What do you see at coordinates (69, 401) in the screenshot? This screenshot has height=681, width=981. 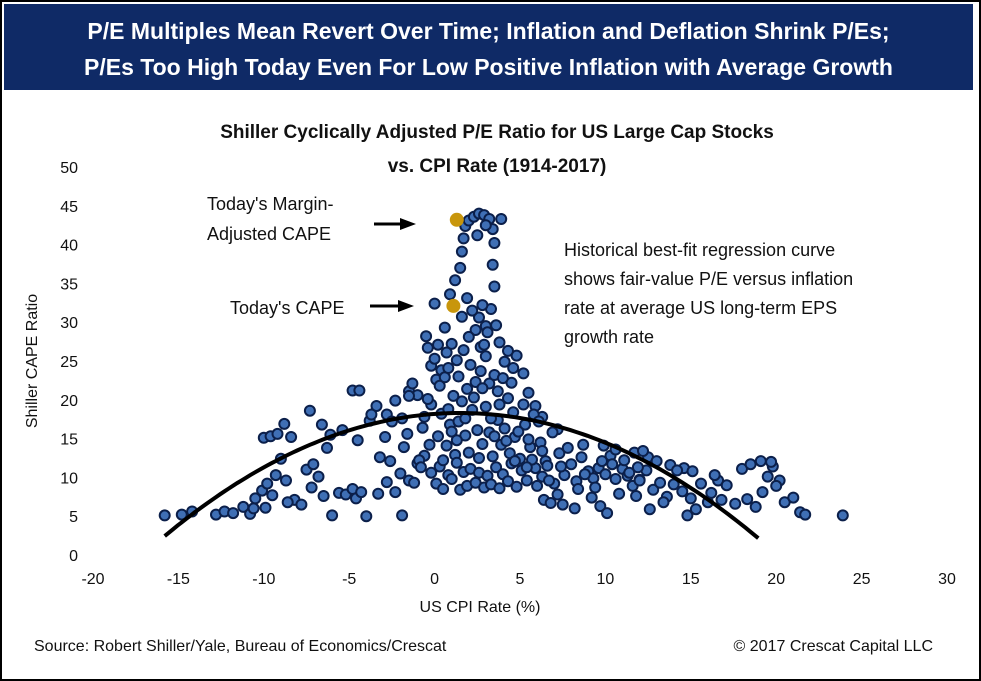 I see `y-tick-label: 20` at bounding box center [69, 401].